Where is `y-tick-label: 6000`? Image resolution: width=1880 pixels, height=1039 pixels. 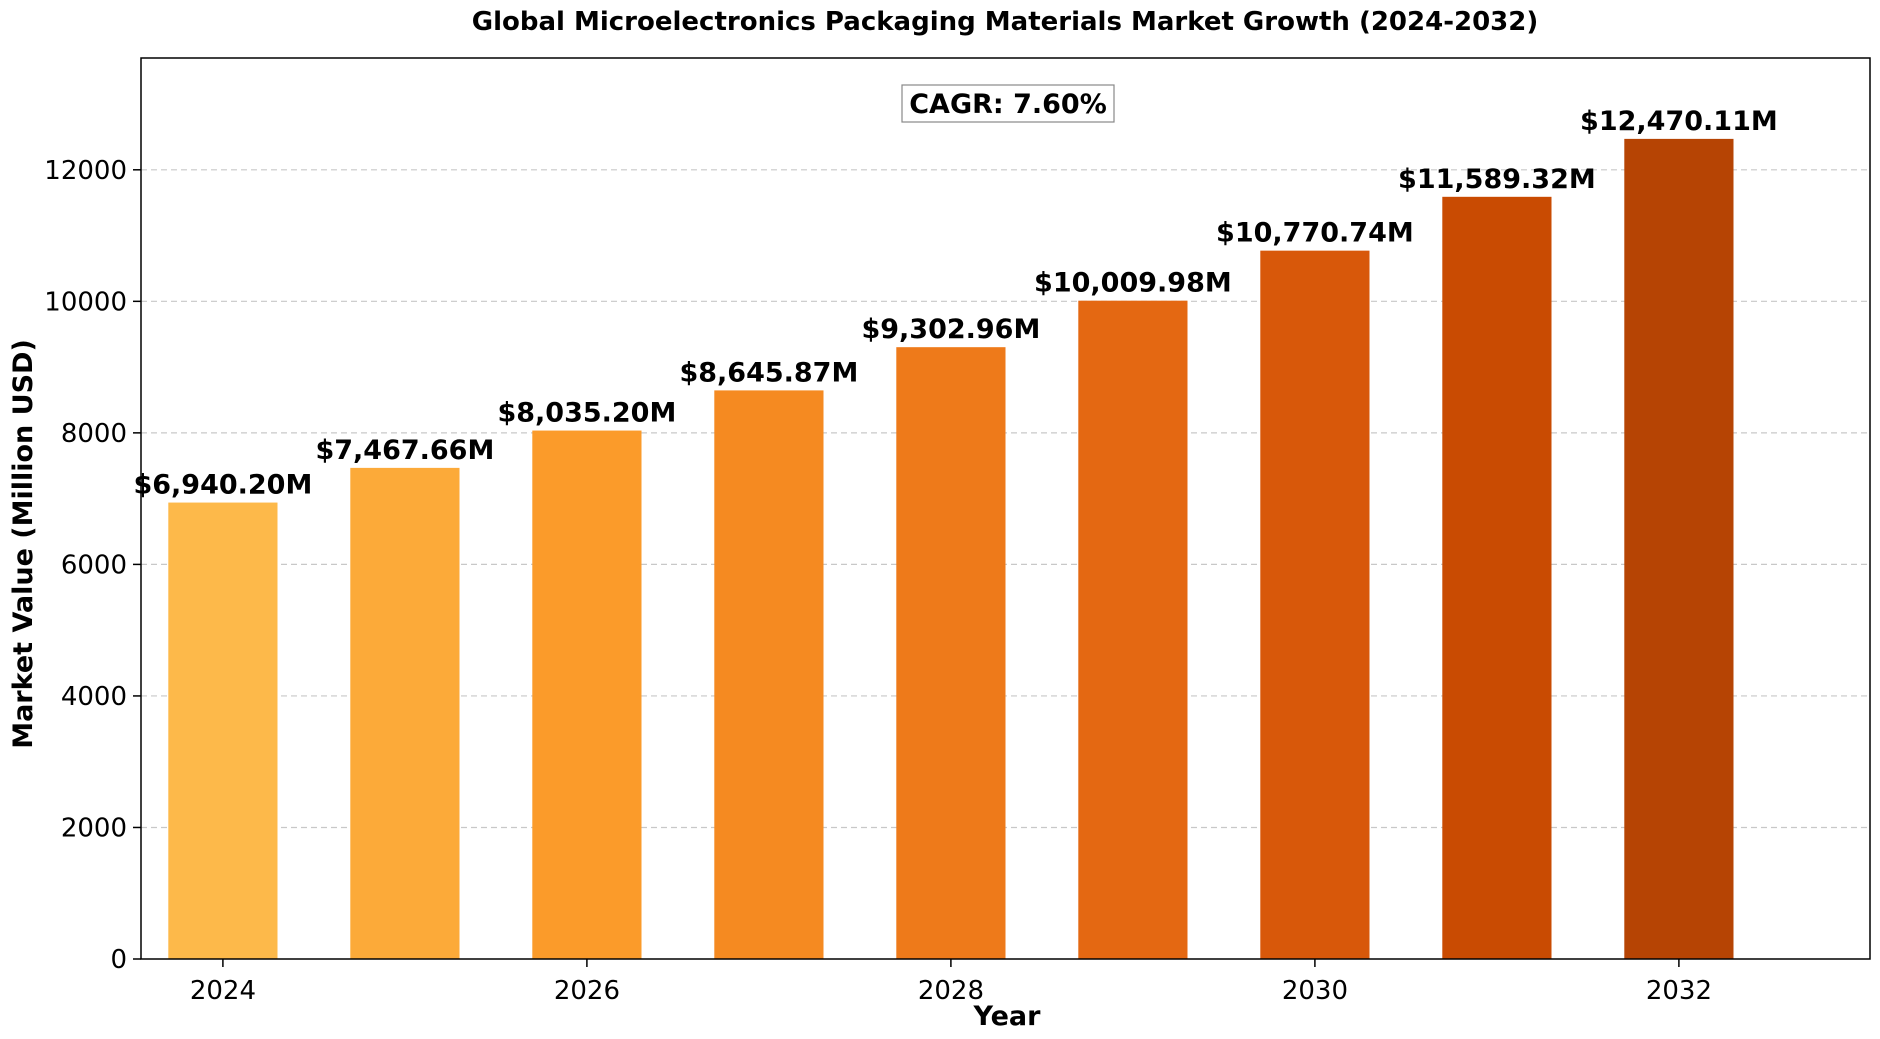
y-tick-label: 6000 is located at coordinates (94, 565).